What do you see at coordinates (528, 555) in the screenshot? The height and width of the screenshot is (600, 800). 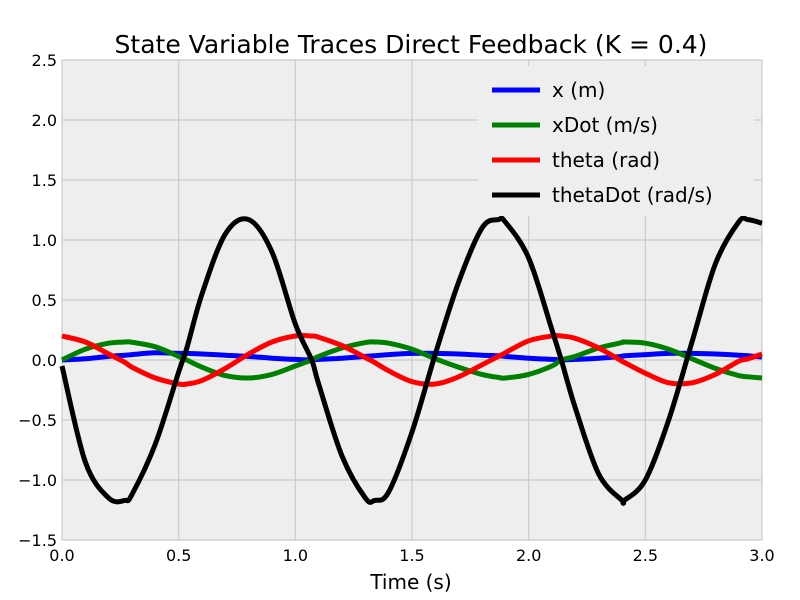 I see `x-tick-label: 2.0` at bounding box center [528, 555].